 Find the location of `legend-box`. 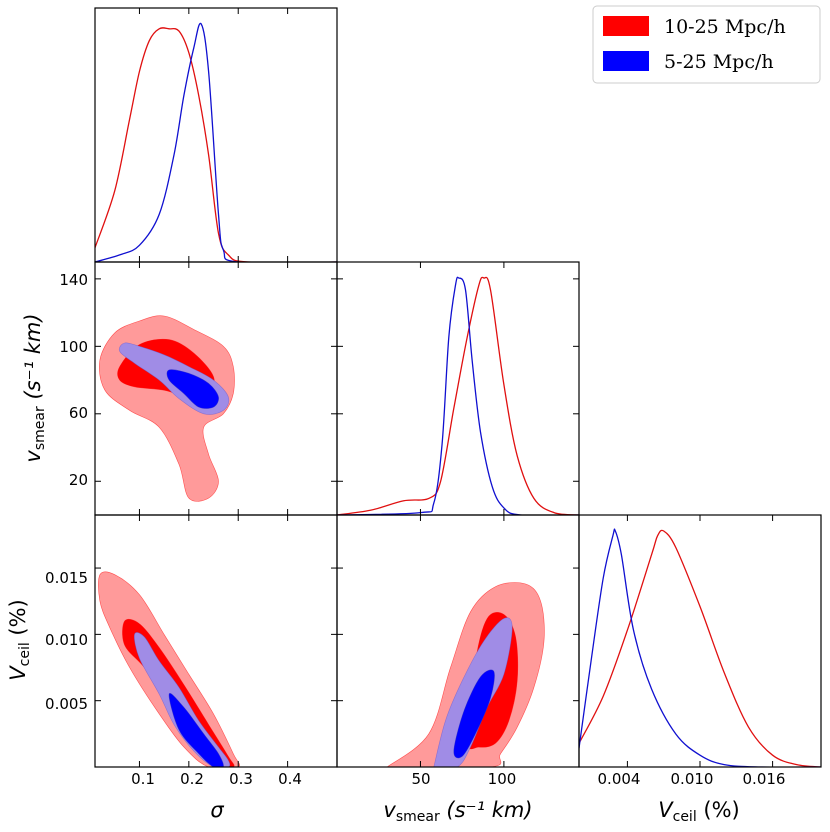

legend-box is located at coordinates (706, 44).